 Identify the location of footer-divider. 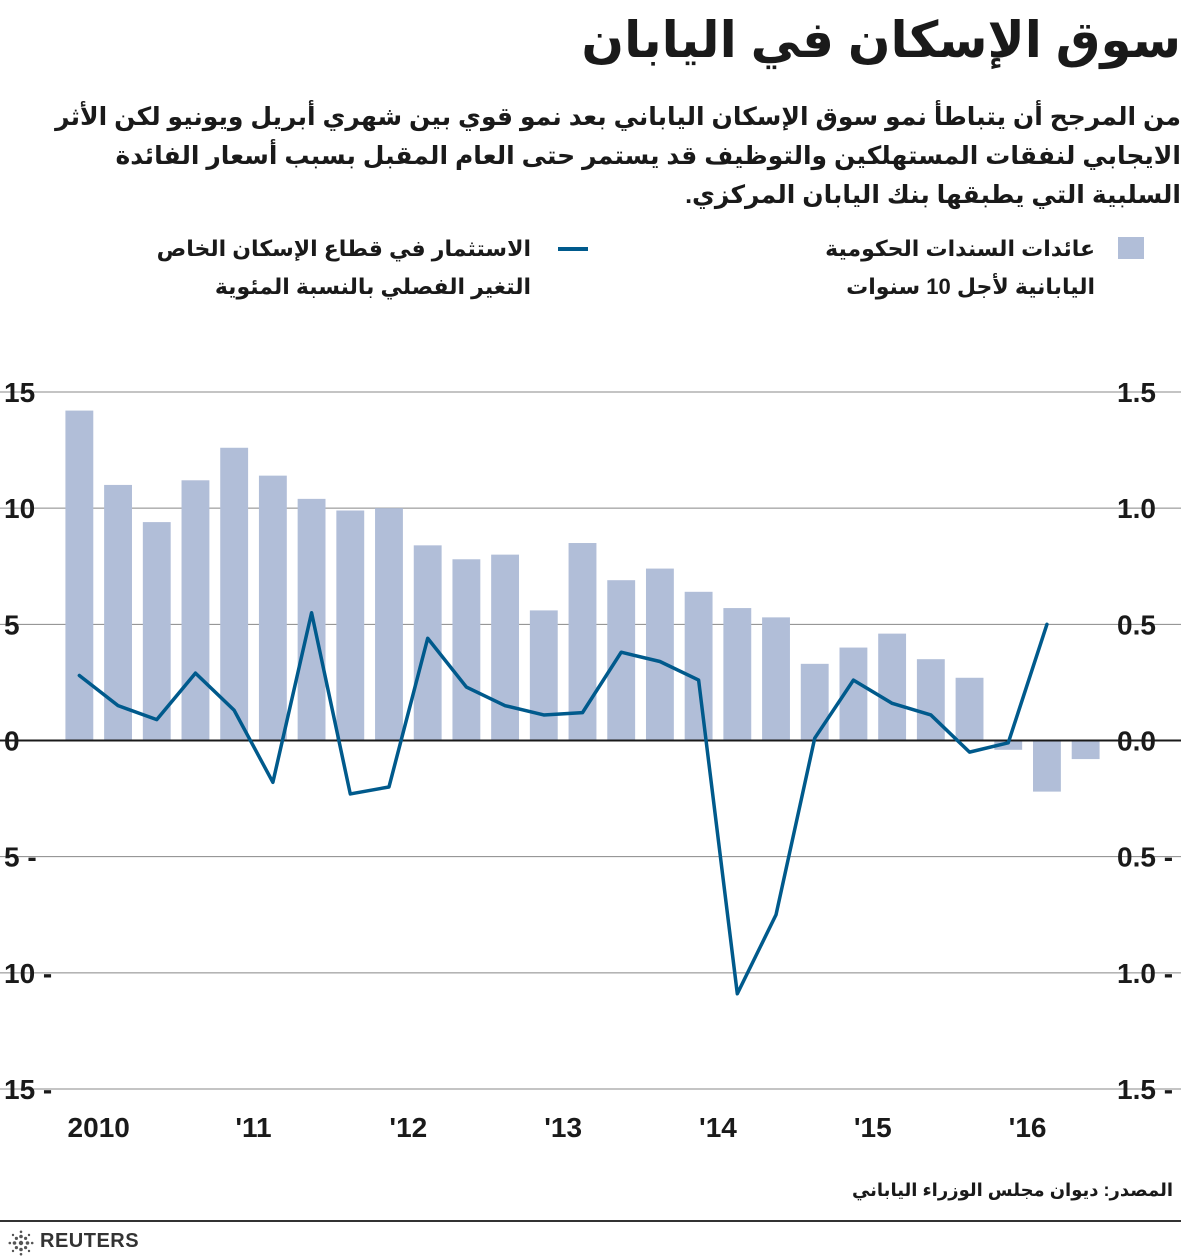
(590, 1221).